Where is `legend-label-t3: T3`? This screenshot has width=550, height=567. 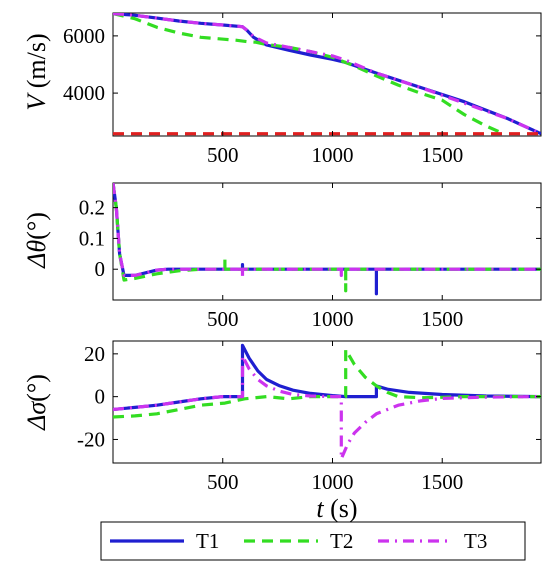
legend-label-t3: T3 is located at coordinates (475, 541).